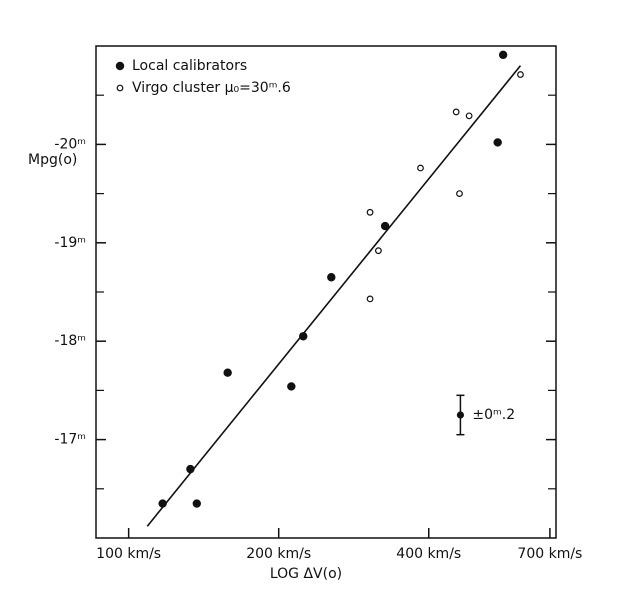 Image resolution: width=634 pixels, height=590 pixels. What do you see at coordinates (211, 88) in the screenshot?
I see `legend-label: Virgo cluster μ₀=30ᵐ.6` at bounding box center [211, 88].